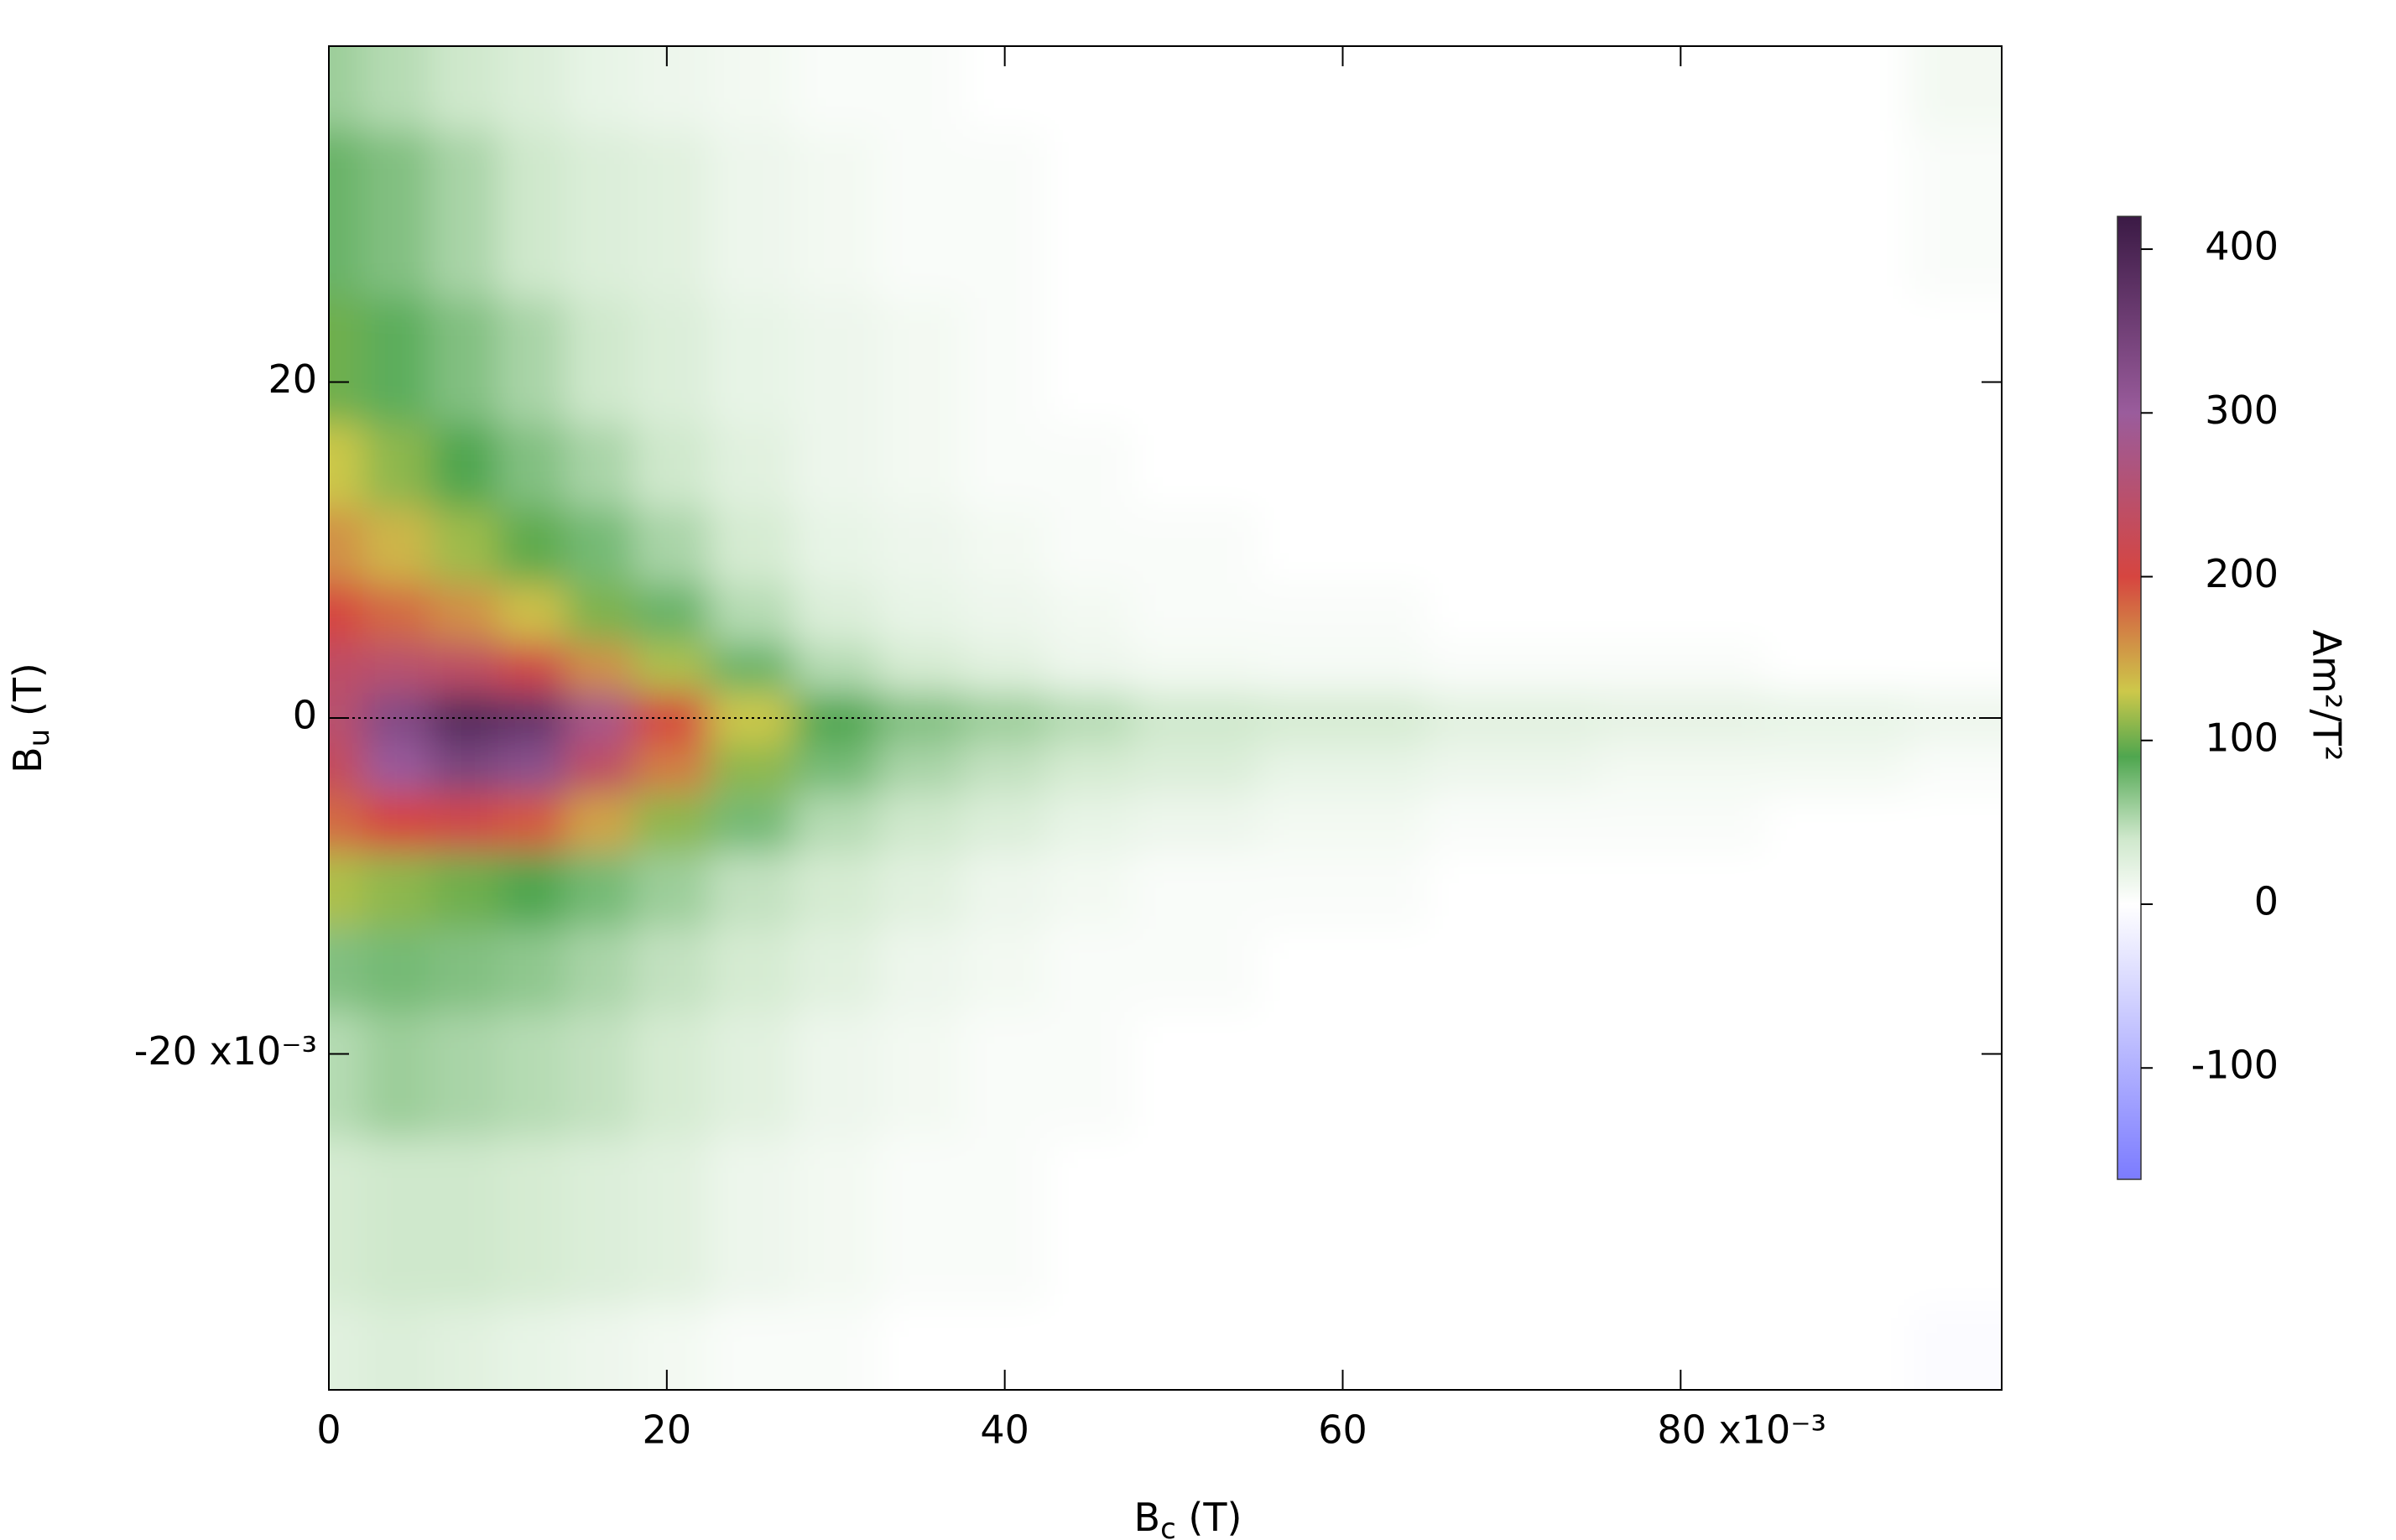  What do you see at coordinates (2242, 738) in the screenshot?
I see `colorbar-tick-label: 100` at bounding box center [2242, 738].